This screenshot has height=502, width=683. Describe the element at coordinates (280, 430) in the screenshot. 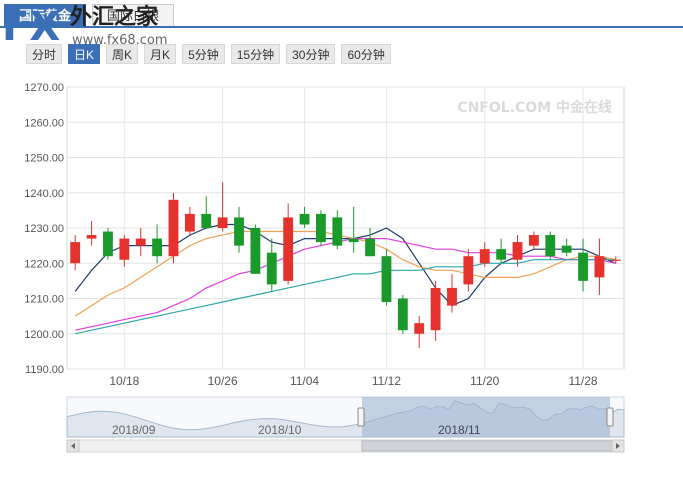

I see `navigator-label-oct: 2018/10` at that location.